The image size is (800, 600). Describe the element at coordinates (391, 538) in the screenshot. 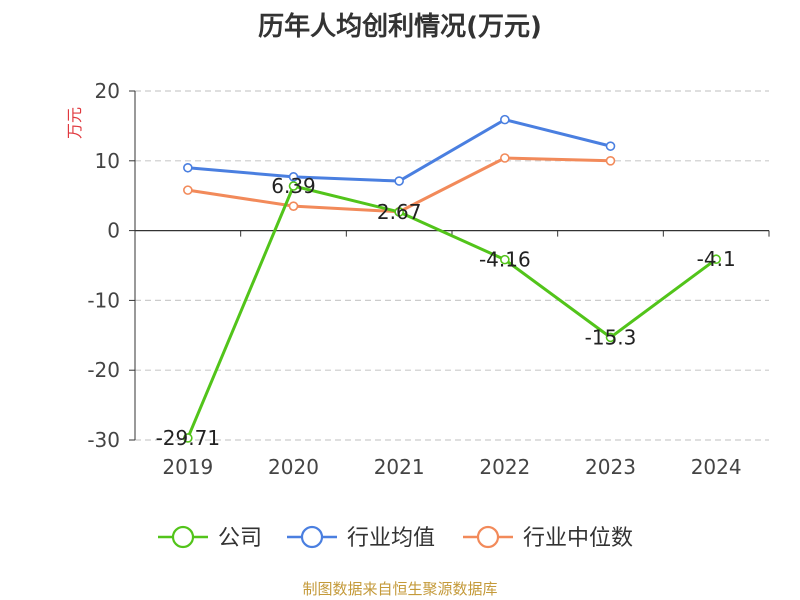

I see `legend-label: 行业均值` at that location.